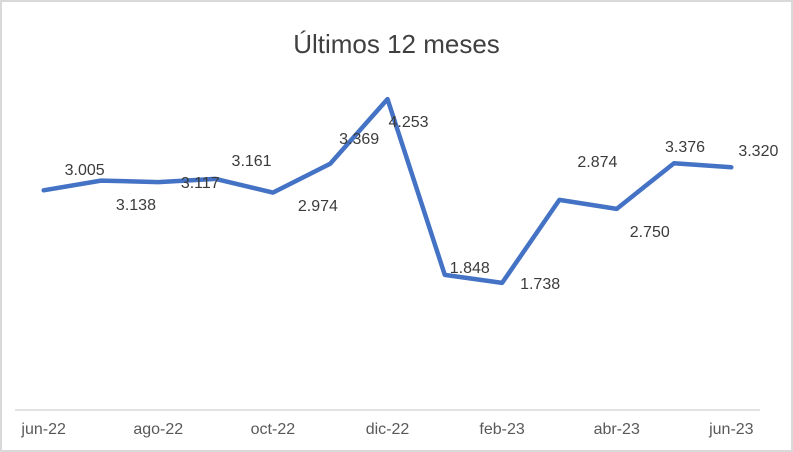 This screenshot has height=452, width=793. Describe the element at coordinates (135, 205) in the screenshot. I see `data-label: 3.138` at that location.